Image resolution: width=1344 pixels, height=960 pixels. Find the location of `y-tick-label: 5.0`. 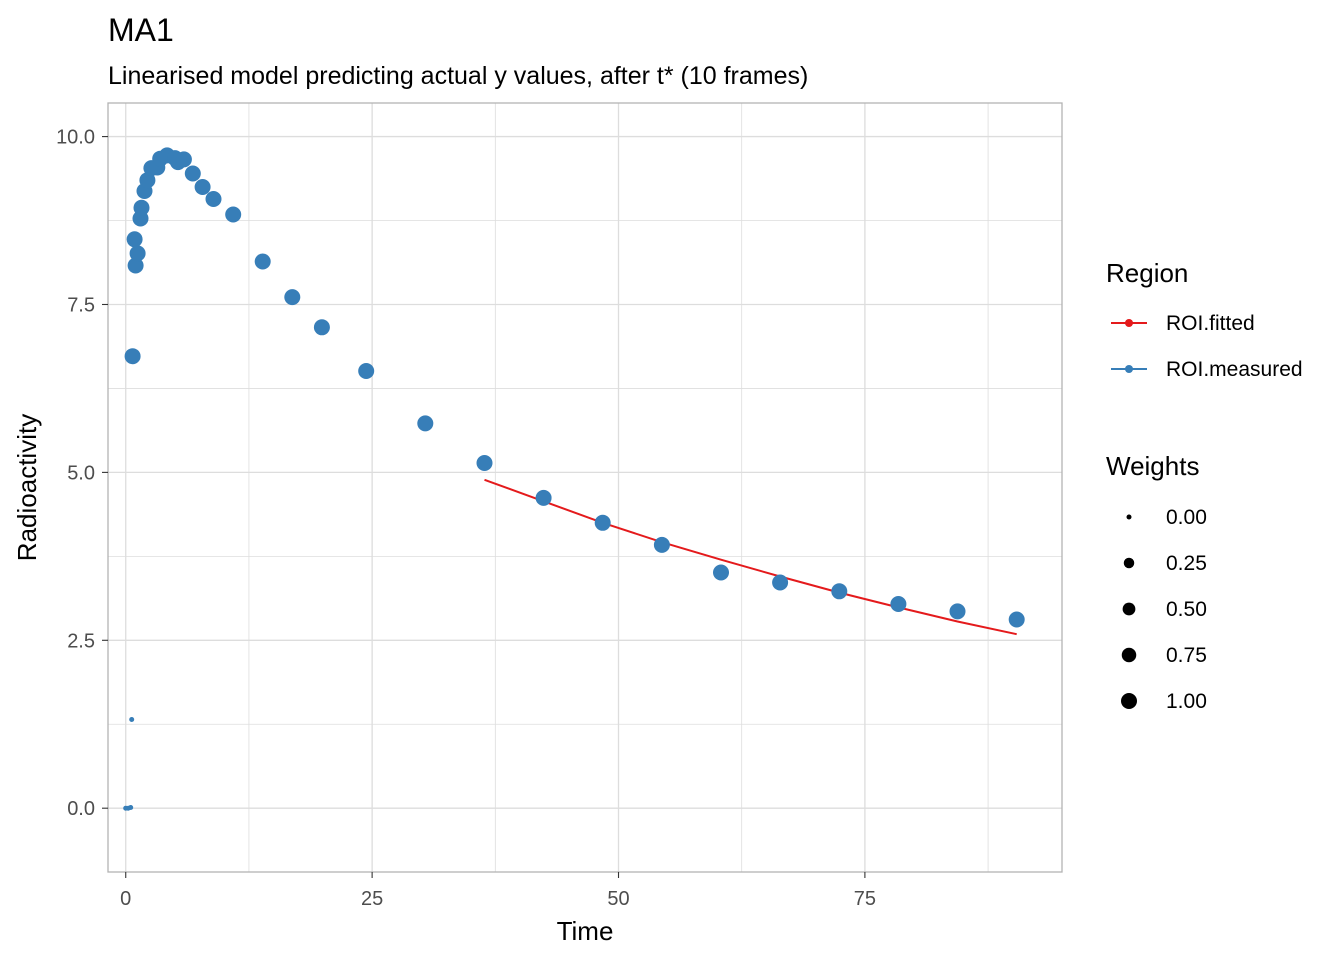

y-tick-label: 5.0 is located at coordinates (81, 473).